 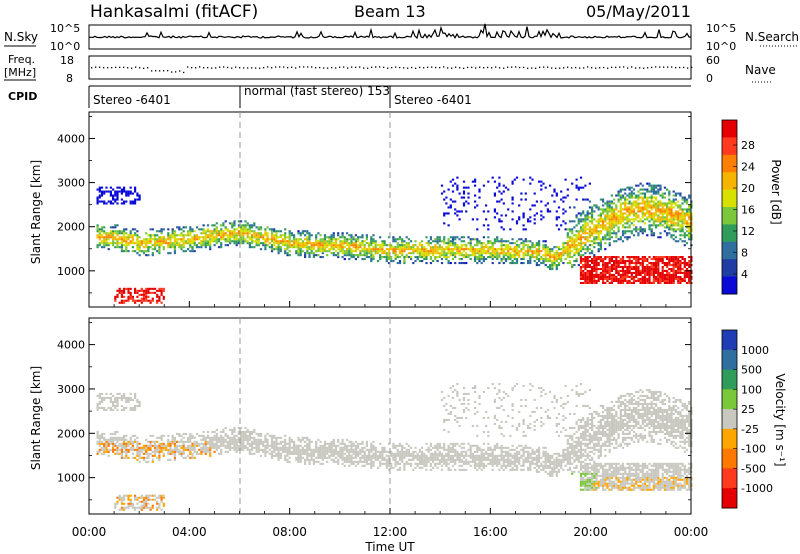 I want to click on date-title: 05/May/2011, so click(x=638, y=11).